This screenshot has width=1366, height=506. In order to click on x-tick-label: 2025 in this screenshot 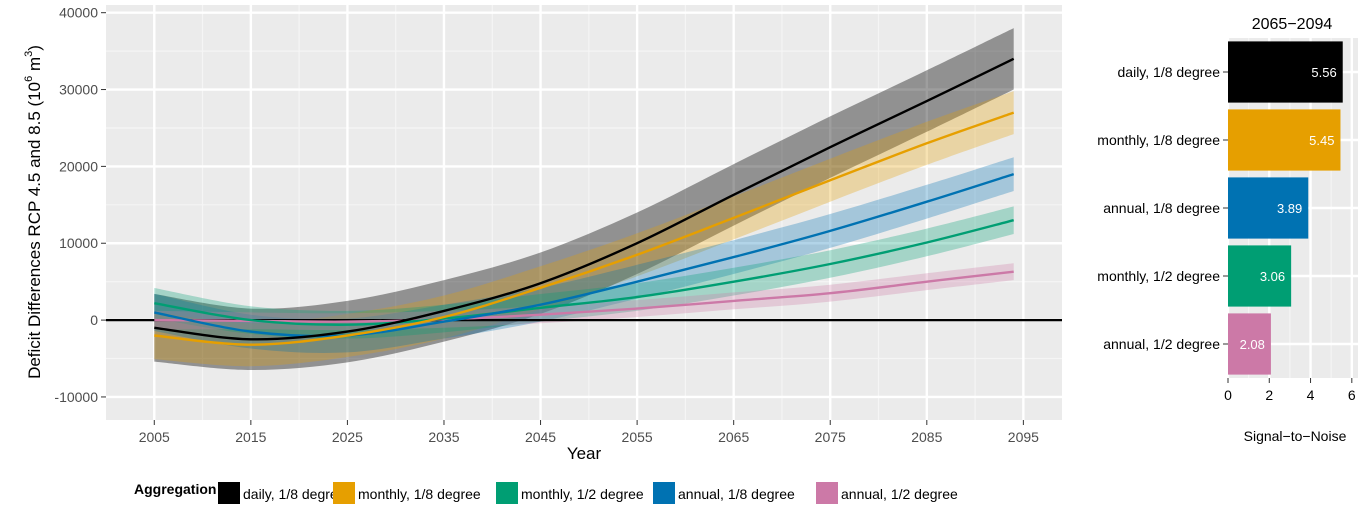, I will do `click(347, 437)`.